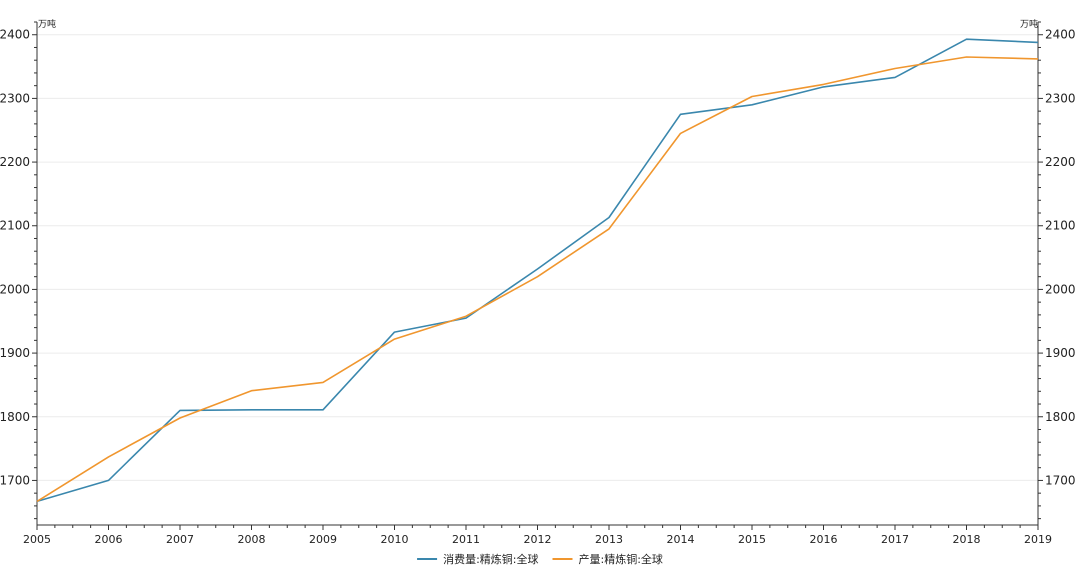  What do you see at coordinates (1060, 480) in the screenshot?
I see `y-tick-label-right: 1700` at bounding box center [1060, 480].